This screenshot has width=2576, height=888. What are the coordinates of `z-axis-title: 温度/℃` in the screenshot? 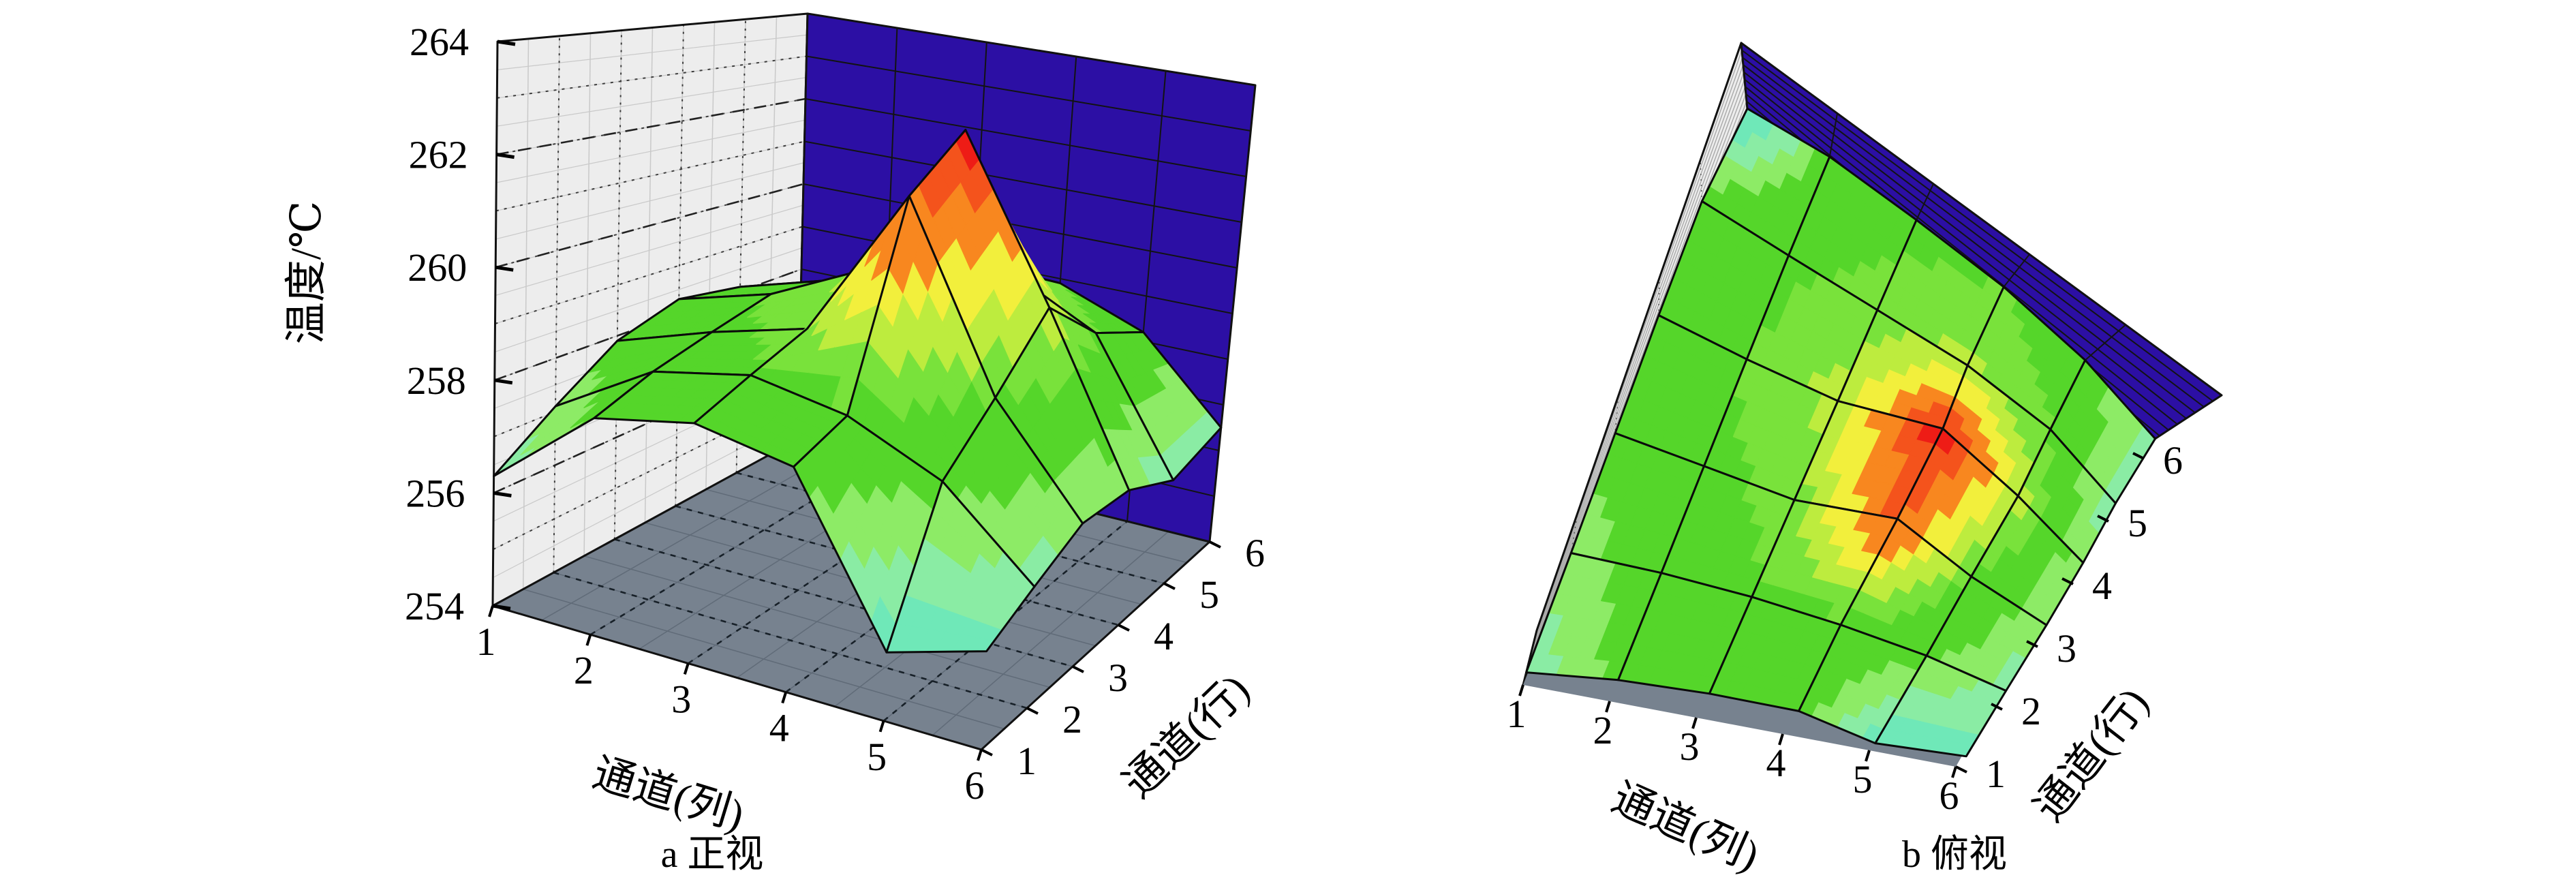 It's located at (306, 273).